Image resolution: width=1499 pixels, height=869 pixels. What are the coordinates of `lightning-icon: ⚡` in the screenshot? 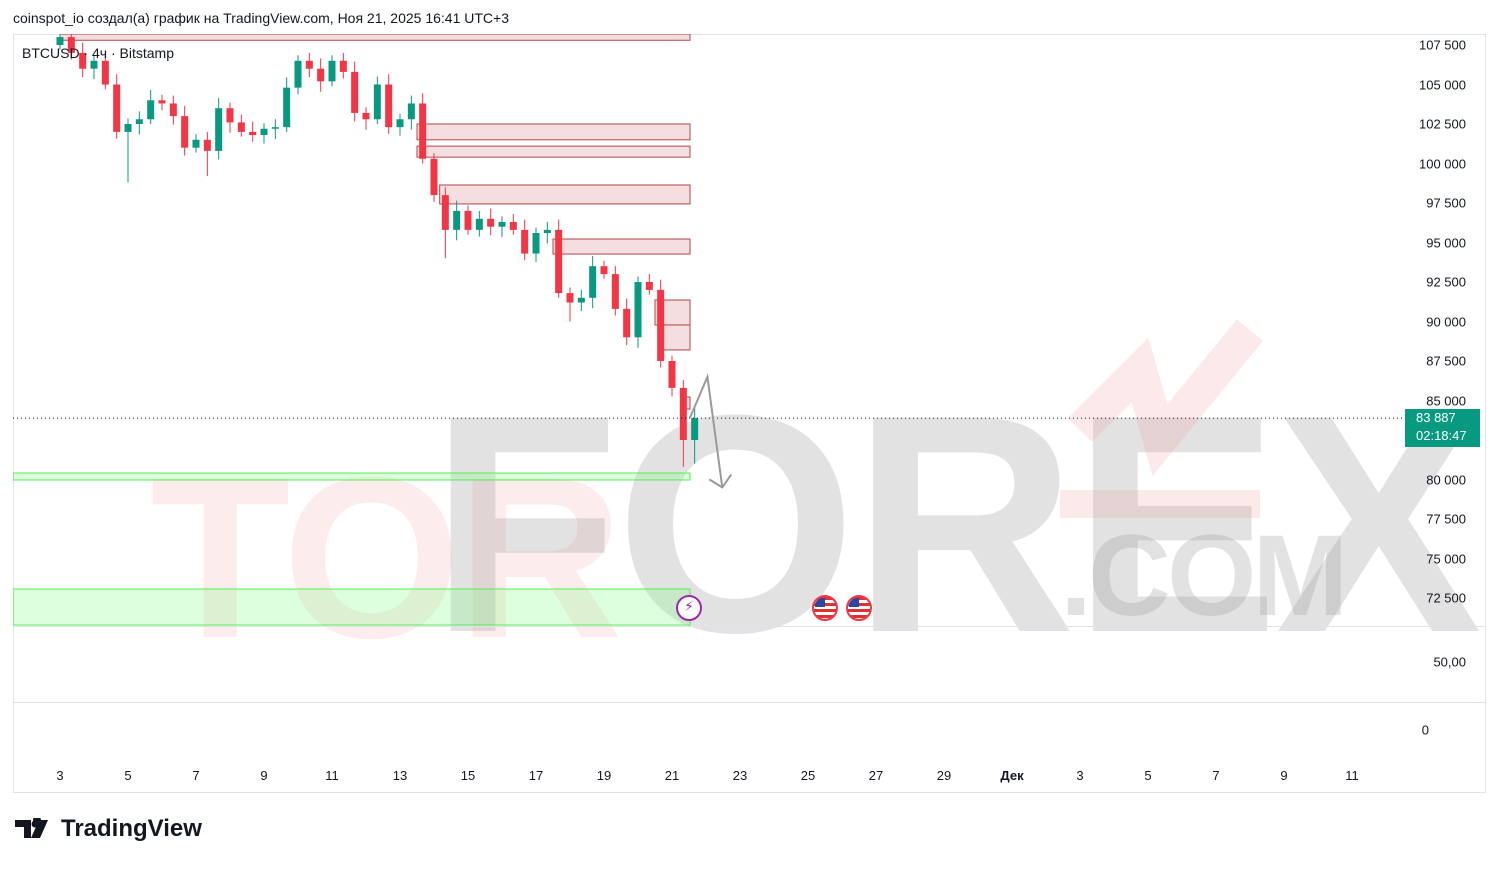 It's located at (689, 608).